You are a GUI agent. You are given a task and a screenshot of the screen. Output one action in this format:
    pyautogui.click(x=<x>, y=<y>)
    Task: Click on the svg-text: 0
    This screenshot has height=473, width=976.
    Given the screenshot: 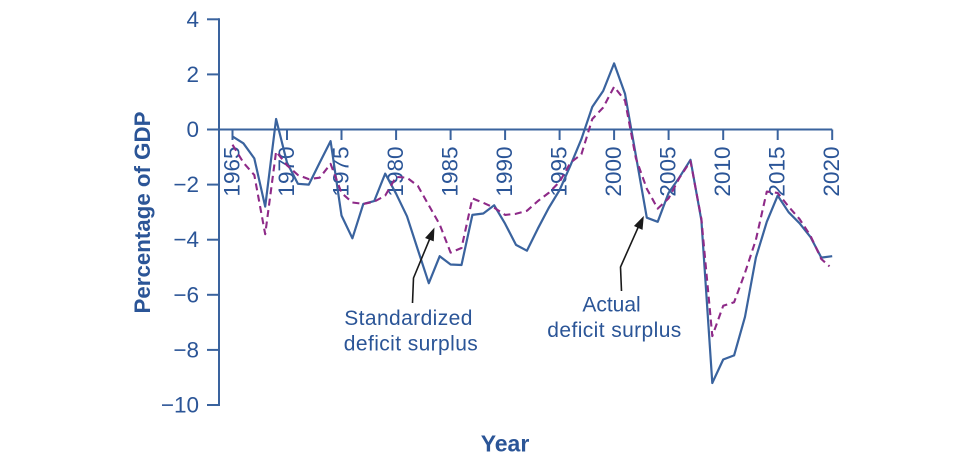 What is the action you would take?
    pyautogui.click(x=192, y=129)
    